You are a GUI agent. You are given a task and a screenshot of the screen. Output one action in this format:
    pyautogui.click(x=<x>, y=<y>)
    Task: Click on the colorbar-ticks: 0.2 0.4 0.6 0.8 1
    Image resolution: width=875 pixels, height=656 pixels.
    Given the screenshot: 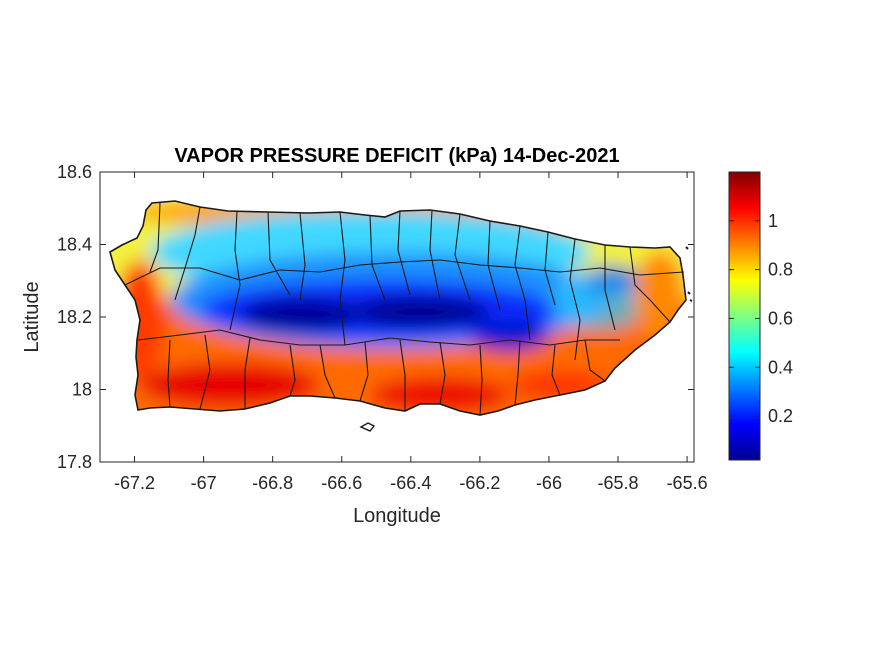 What is the action you would take?
    pyautogui.click(x=761, y=318)
    